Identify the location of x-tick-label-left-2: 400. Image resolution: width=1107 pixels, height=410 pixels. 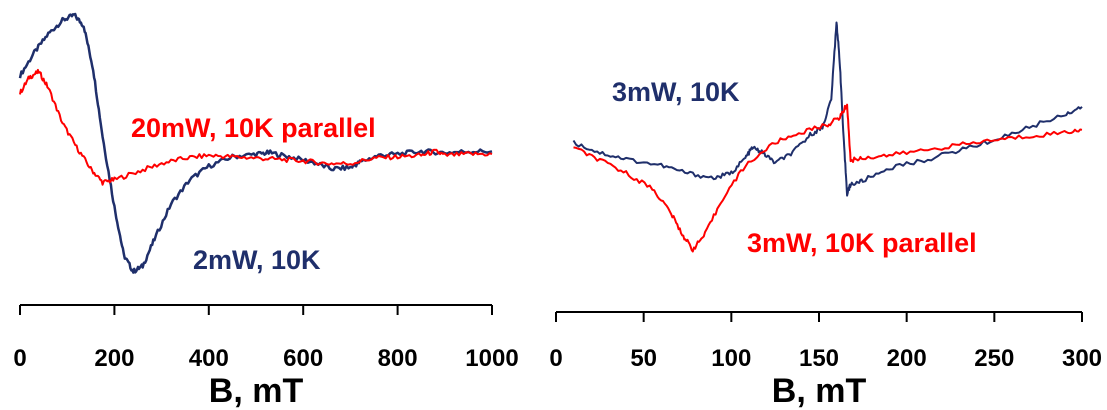
(209, 358).